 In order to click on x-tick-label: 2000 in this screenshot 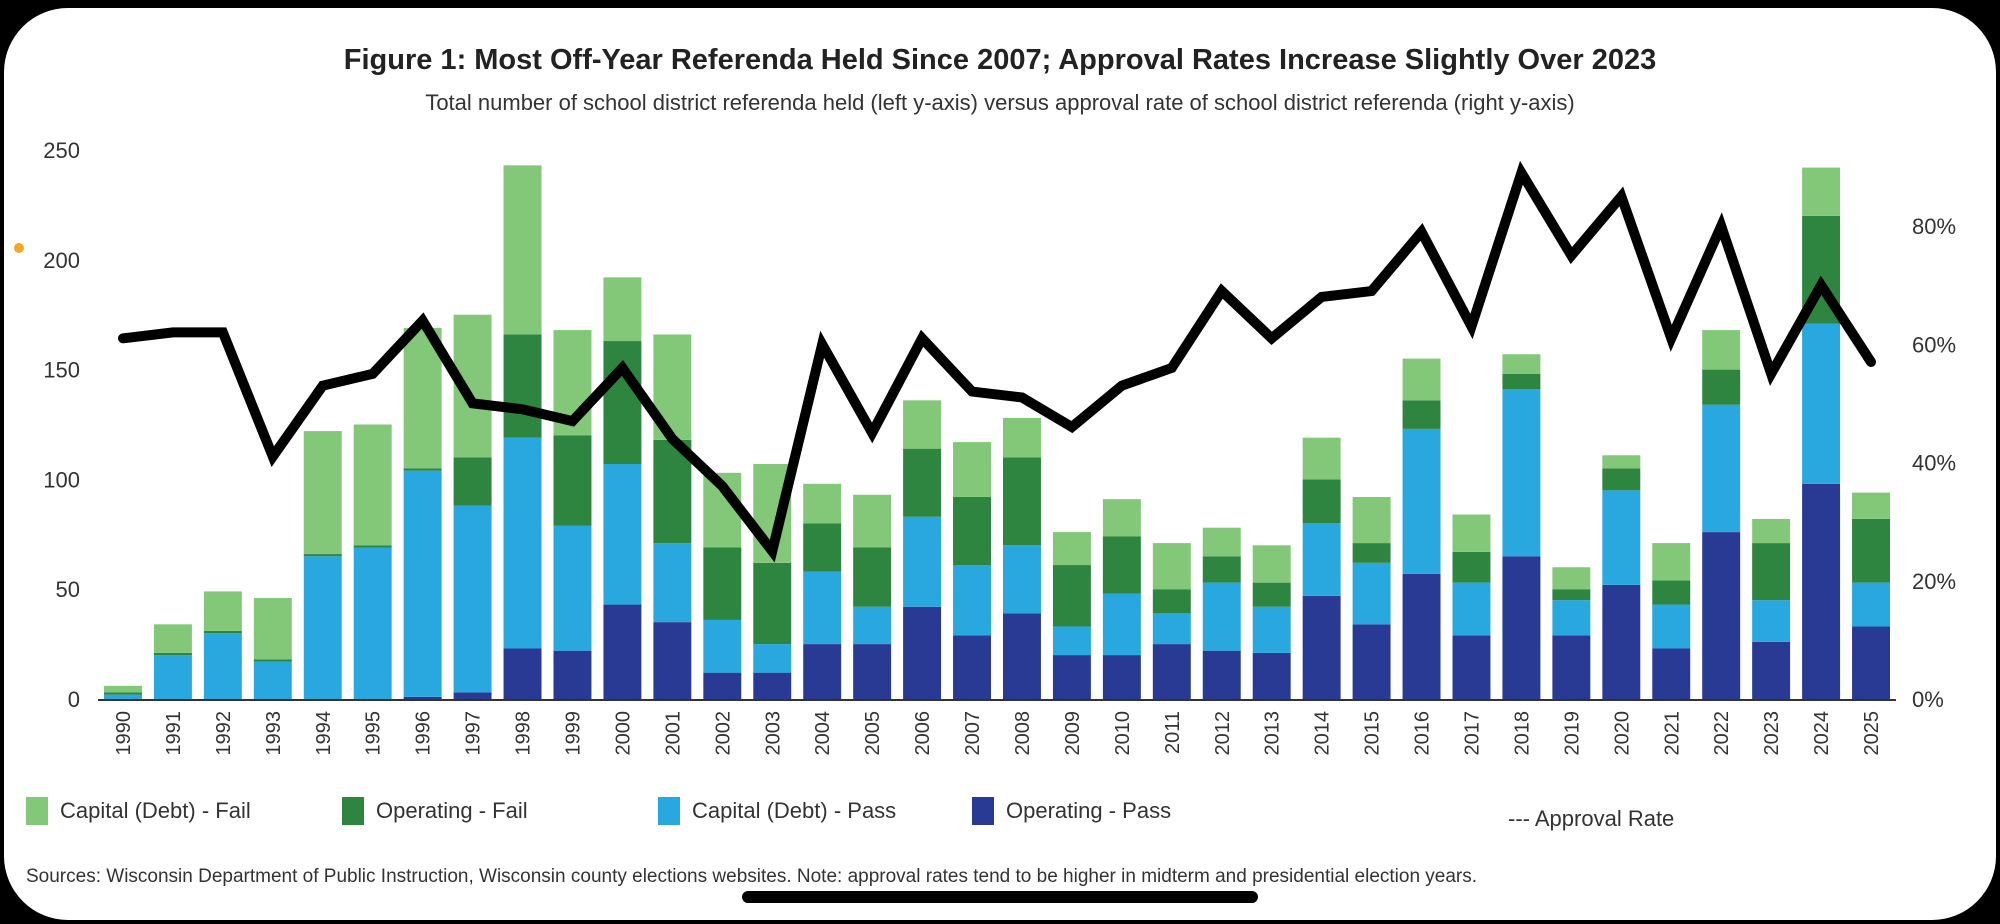, I will do `click(623, 733)`.